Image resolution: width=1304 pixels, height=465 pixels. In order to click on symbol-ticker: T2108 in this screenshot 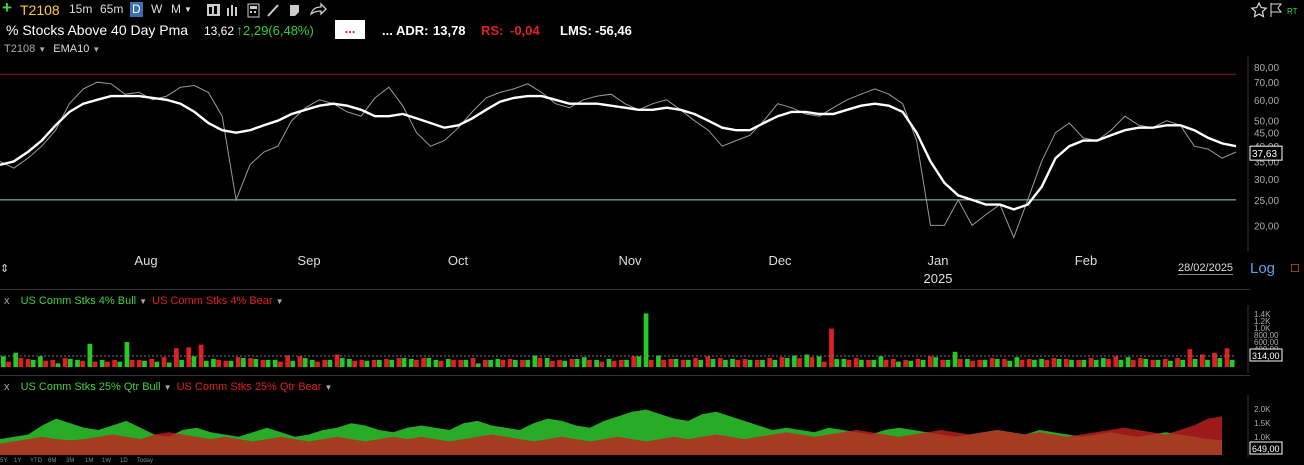, I will do `click(40, 10)`.